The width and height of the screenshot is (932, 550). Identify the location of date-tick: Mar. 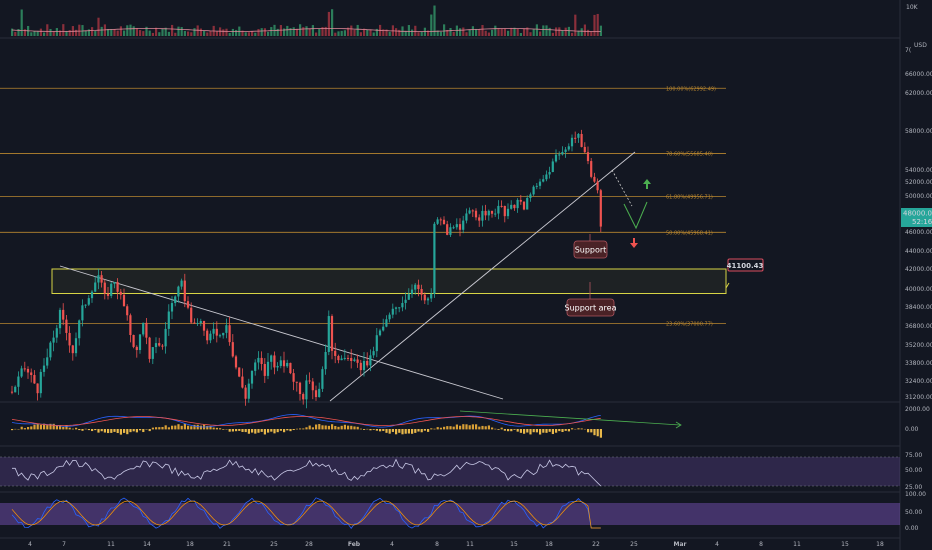
(680, 544).